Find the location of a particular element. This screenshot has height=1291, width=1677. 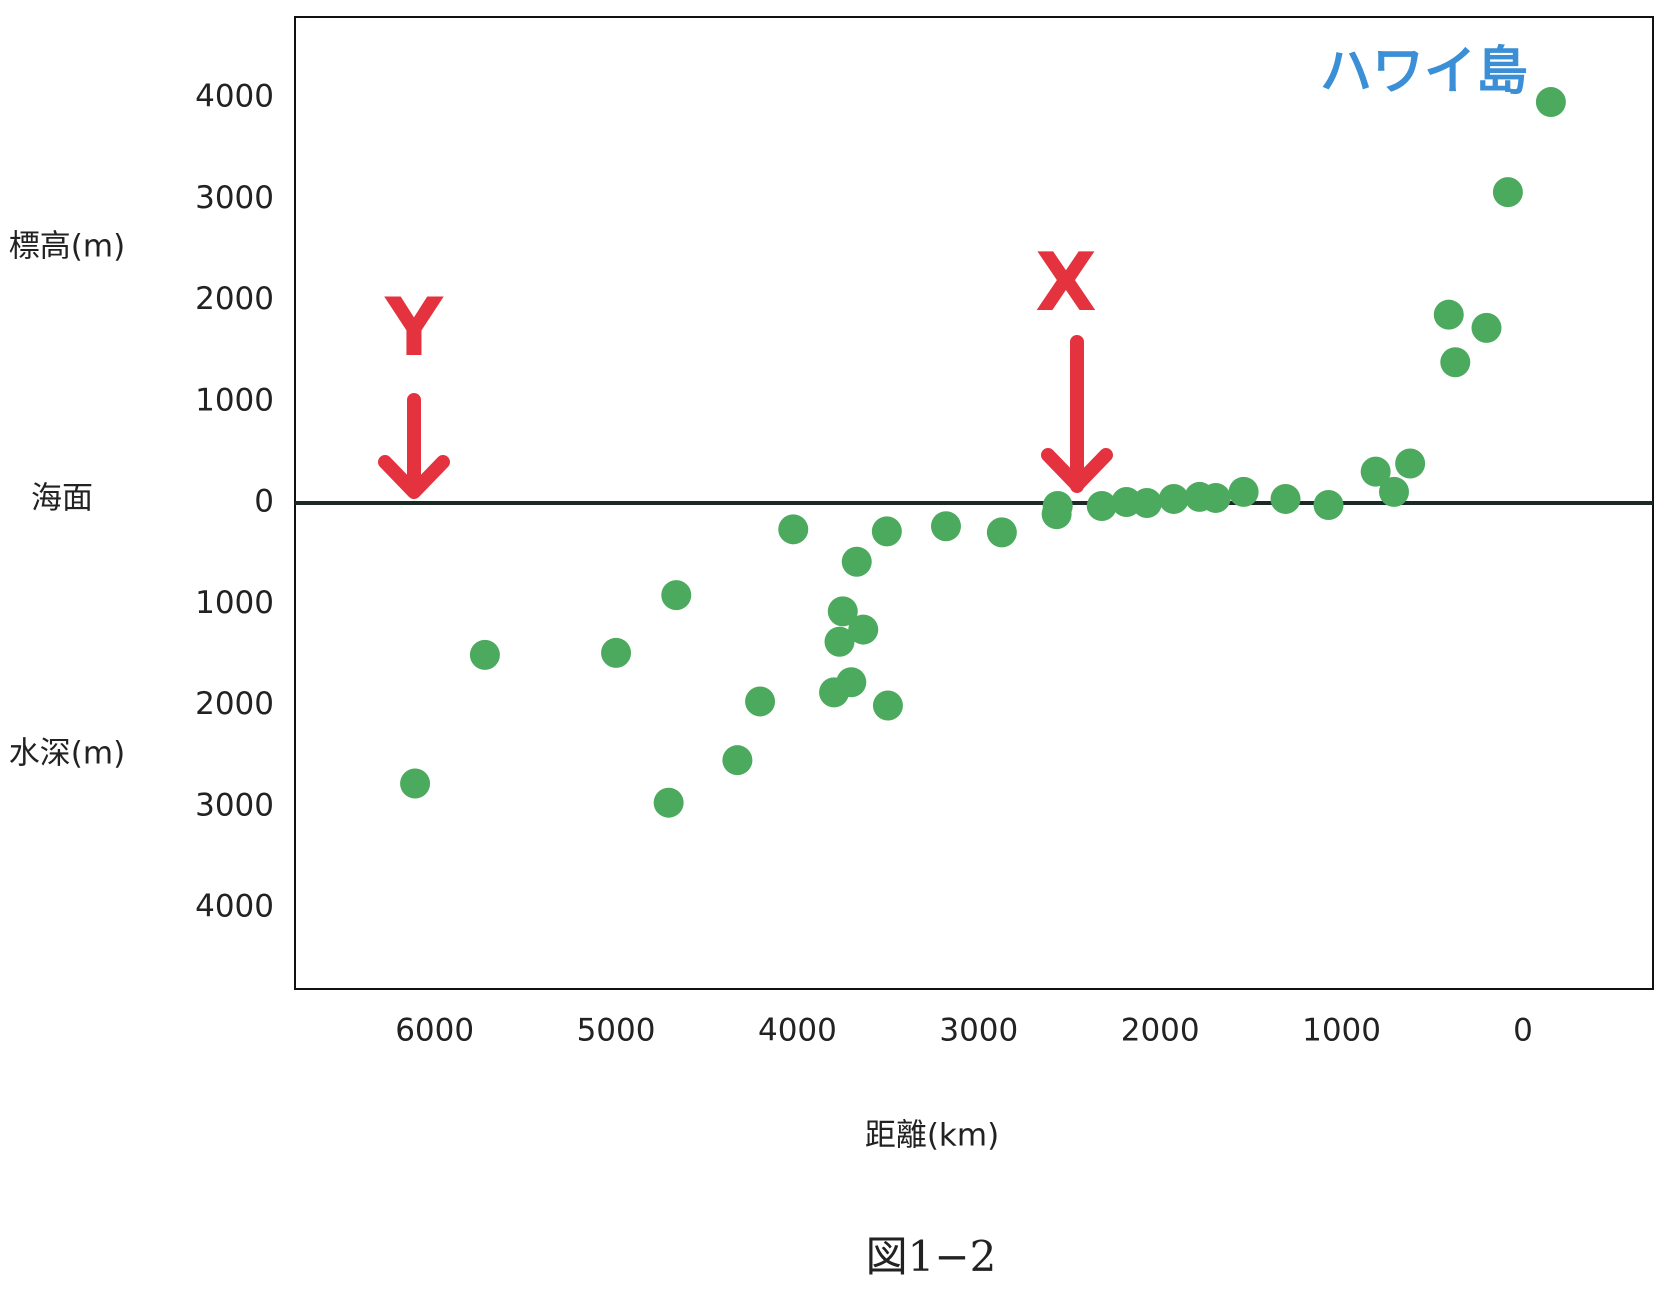

x-tick-label: 2000 is located at coordinates (1160, 1031).